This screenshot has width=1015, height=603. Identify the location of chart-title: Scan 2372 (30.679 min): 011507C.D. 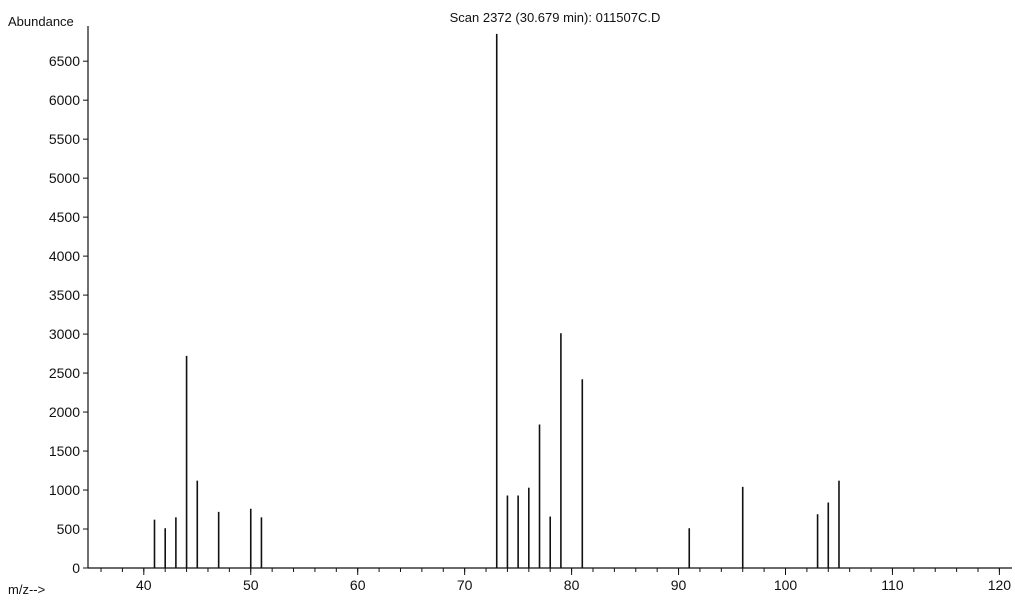
(555, 17).